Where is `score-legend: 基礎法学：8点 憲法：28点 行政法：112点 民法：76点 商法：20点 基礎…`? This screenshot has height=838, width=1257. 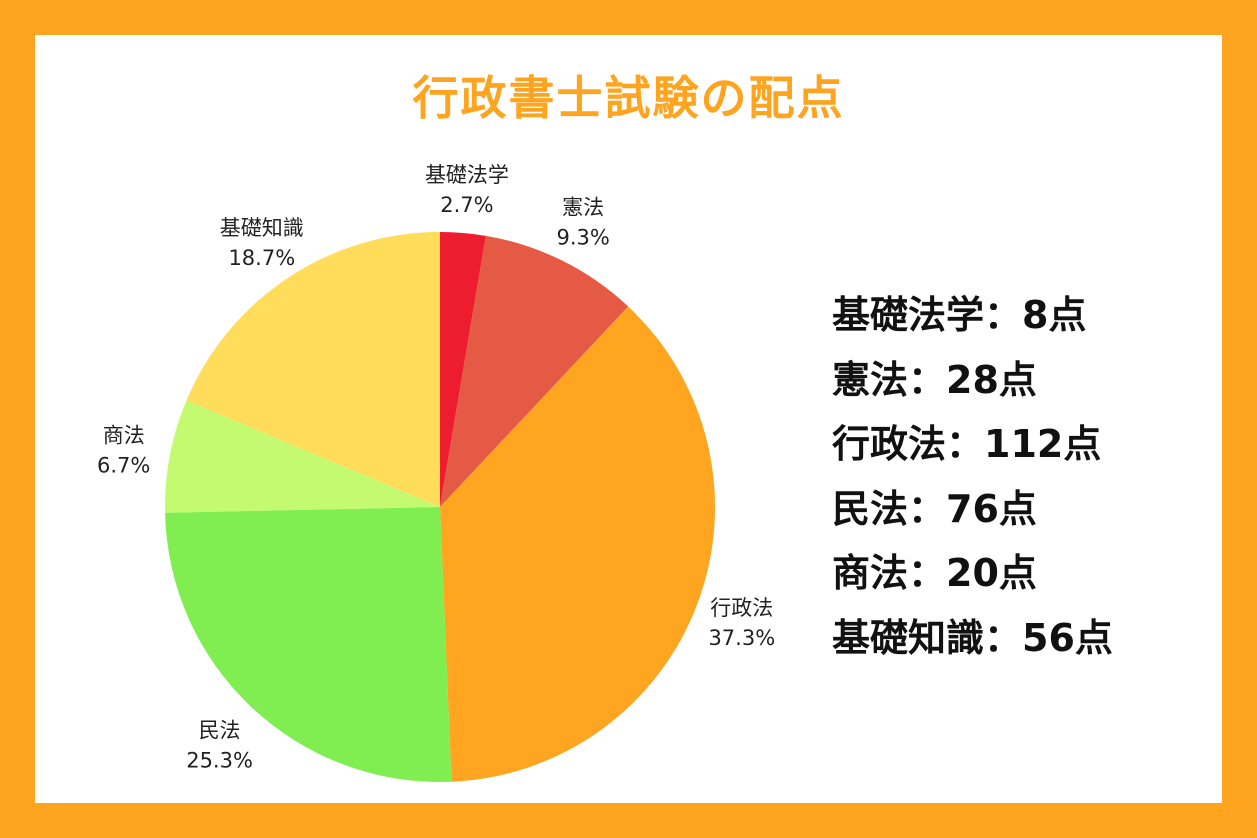
score-legend: 基礎法学：8点 憲法：28点 行政法：112点 民法：76点 商法：20点 基礎… is located at coordinates (972, 478).